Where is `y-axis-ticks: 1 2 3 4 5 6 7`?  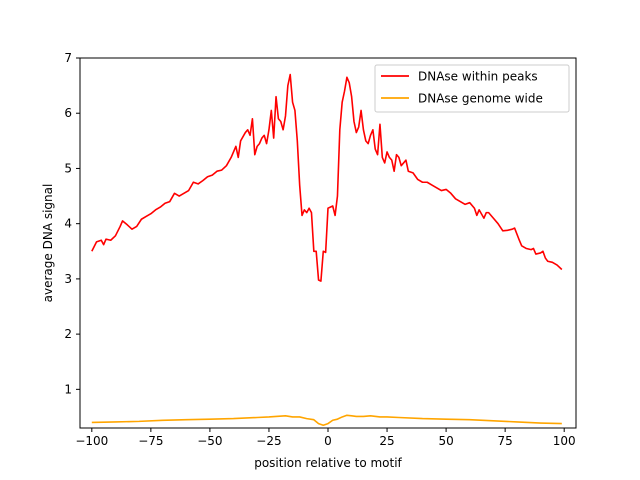
y-axis-ticks: 1 2 3 4 5 6 7 is located at coordinates (72, 223).